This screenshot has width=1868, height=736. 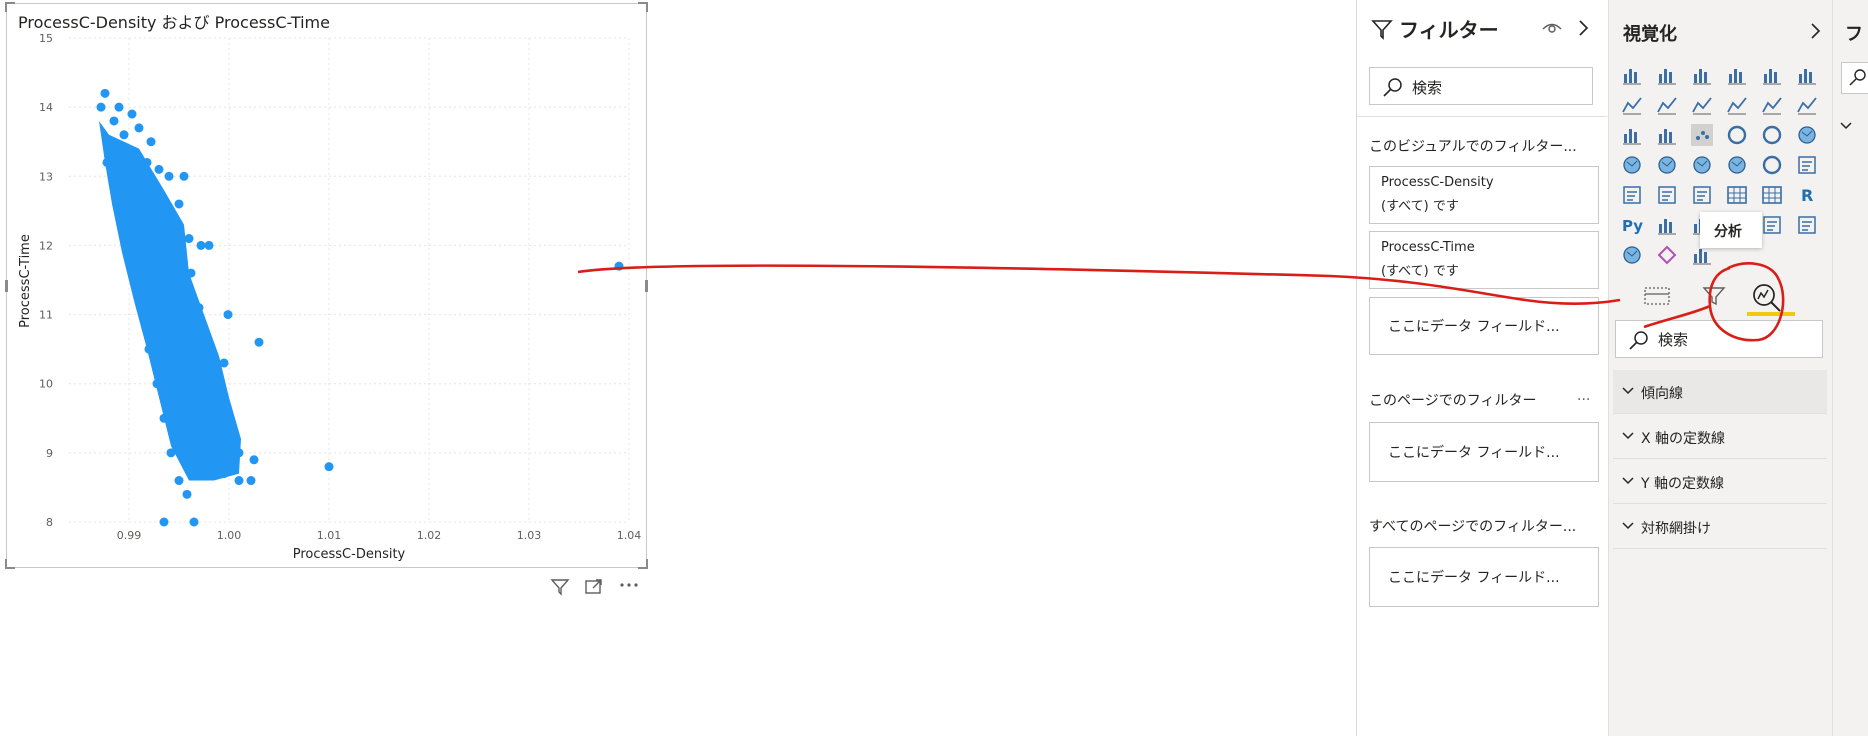 I want to click on fields-search-input, so click(x=1854, y=78).